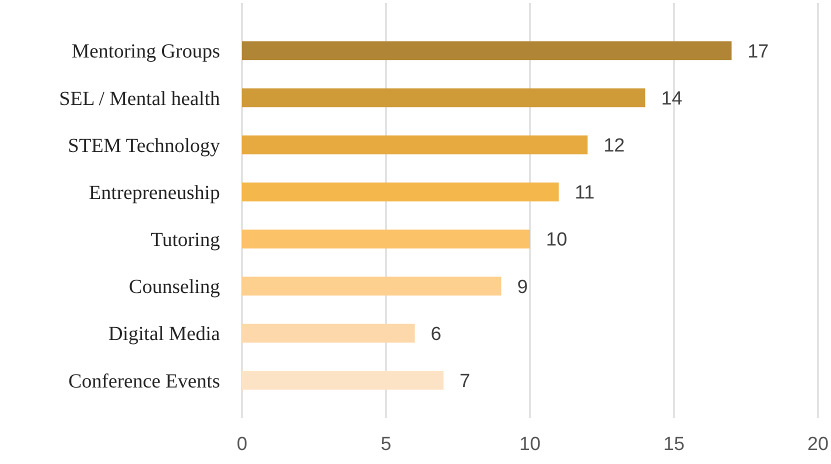  What do you see at coordinates (530, 444) in the screenshot?
I see `x-tick-label: 10` at bounding box center [530, 444].